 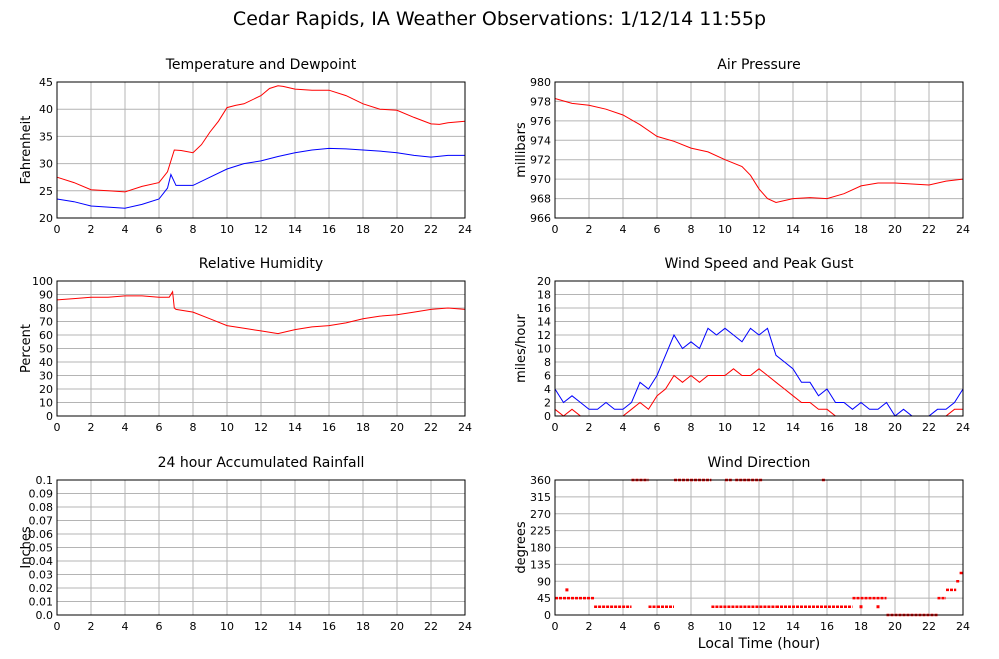 What do you see at coordinates (46, 349) in the screenshot?
I see `y-tick-label: 50` at bounding box center [46, 349].